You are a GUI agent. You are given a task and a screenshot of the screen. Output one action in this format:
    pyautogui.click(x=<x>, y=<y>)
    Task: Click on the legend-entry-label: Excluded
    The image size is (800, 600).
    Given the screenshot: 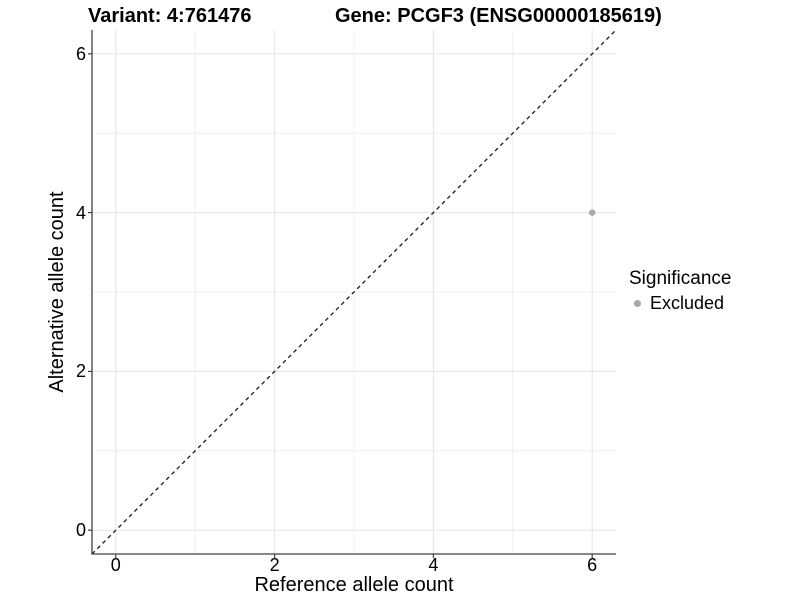 What is the action you would take?
    pyautogui.click(x=687, y=303)
    